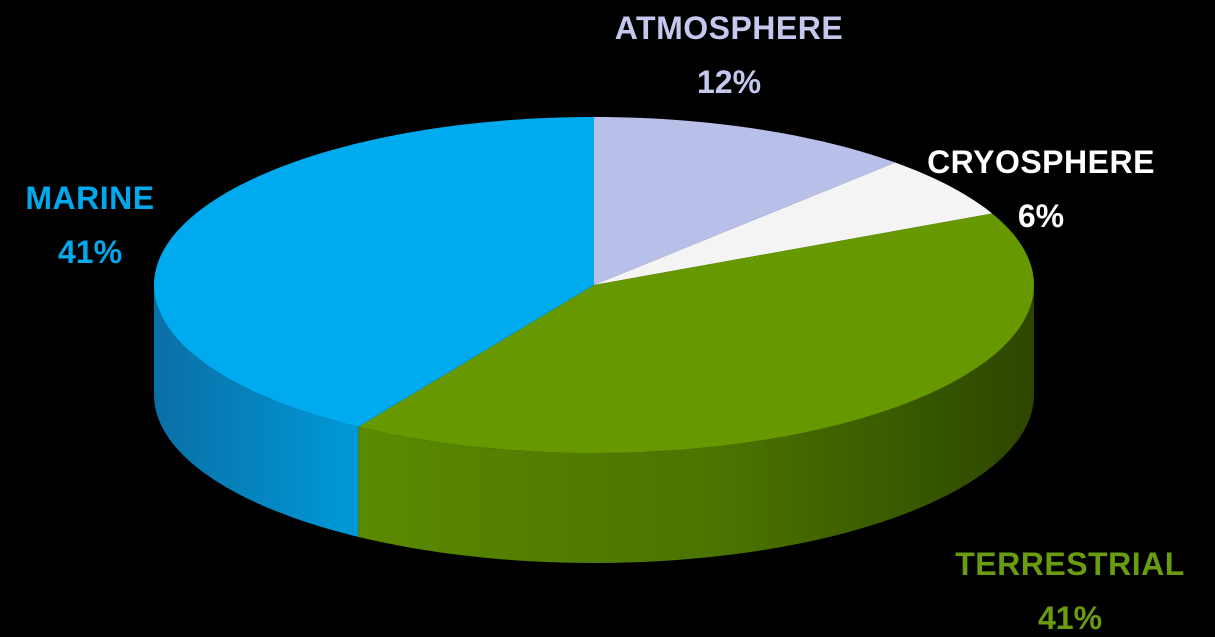 The width and height of the screenshot is (1215, 637). I want to click on label-cryosphere-name: CRYOSPHERE, so click(1041, 162).